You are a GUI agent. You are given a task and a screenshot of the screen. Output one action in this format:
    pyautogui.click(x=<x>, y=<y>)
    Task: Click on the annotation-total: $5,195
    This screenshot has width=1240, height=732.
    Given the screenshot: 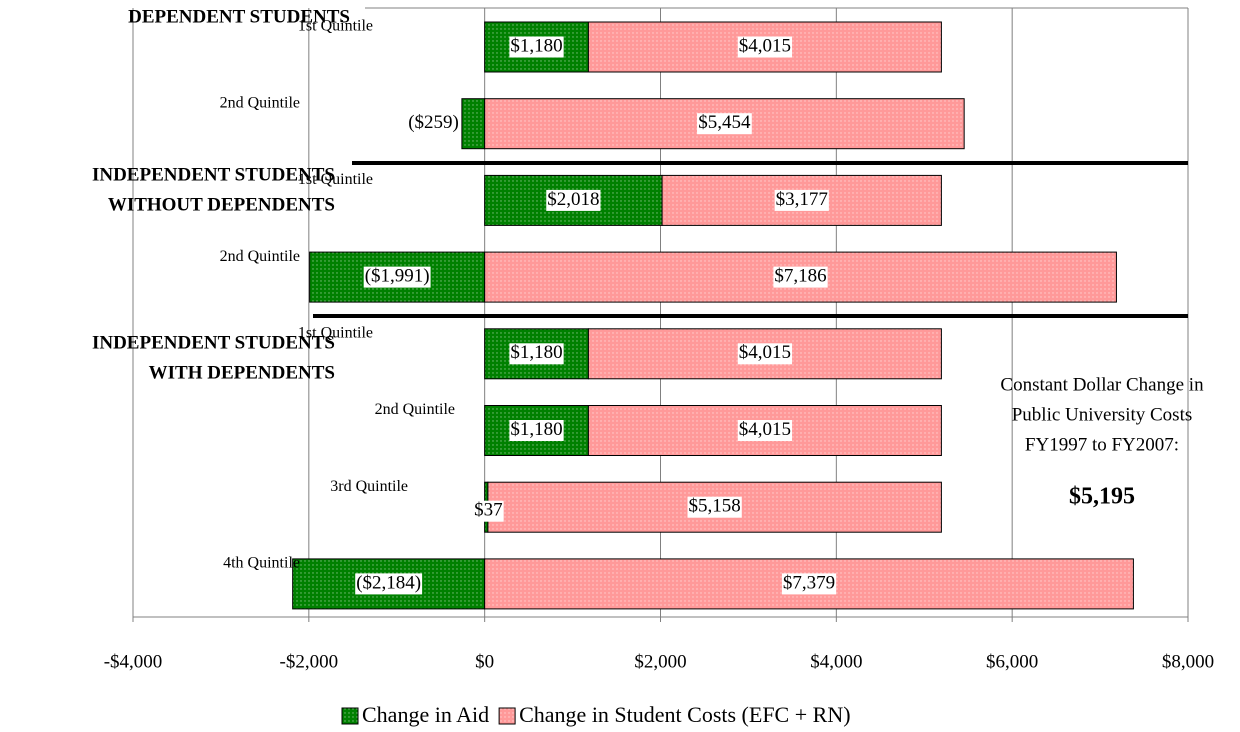 What is the action you would take?
    pyautogui.click(x=1102, y=497)
    